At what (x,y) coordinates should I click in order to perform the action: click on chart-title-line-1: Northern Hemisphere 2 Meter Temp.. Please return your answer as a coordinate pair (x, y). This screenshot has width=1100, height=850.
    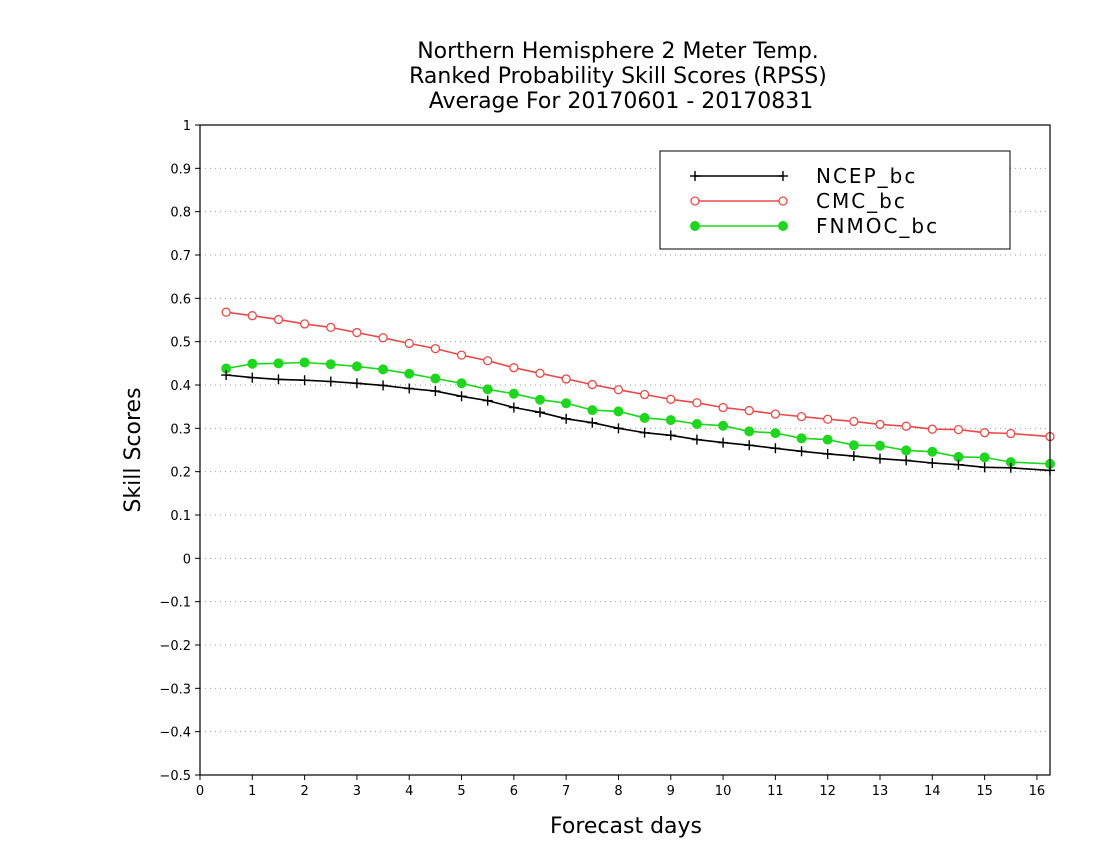
    Looking at the image, I should click on (618, 51).